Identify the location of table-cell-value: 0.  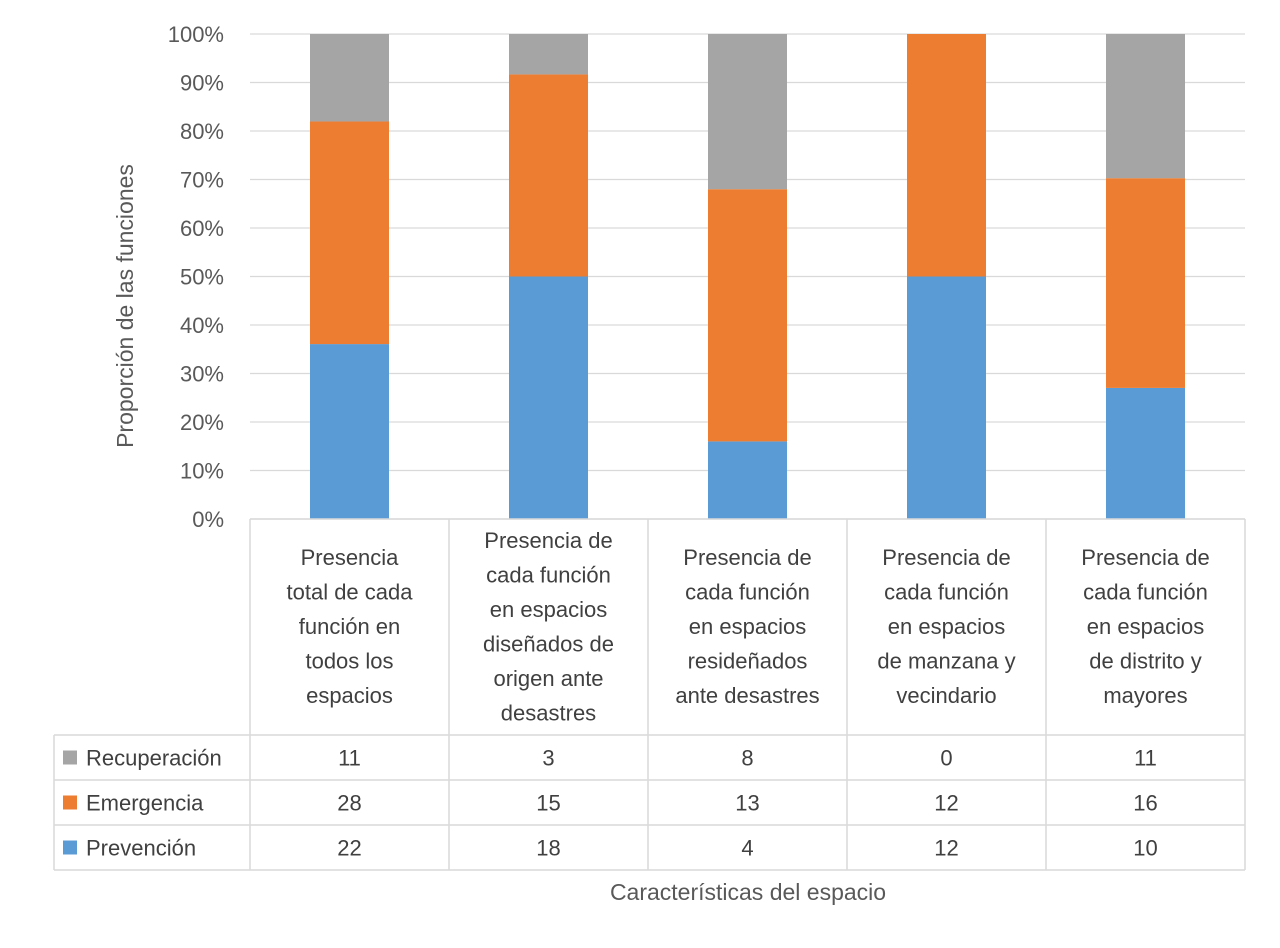
(946, 758).